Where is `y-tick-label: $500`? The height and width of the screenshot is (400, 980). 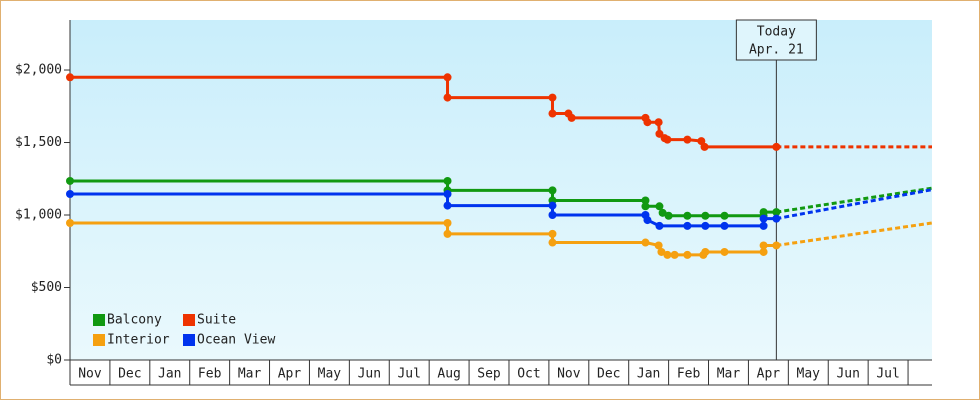
y-tick-label: $500 is located at coordinates (46, 287).